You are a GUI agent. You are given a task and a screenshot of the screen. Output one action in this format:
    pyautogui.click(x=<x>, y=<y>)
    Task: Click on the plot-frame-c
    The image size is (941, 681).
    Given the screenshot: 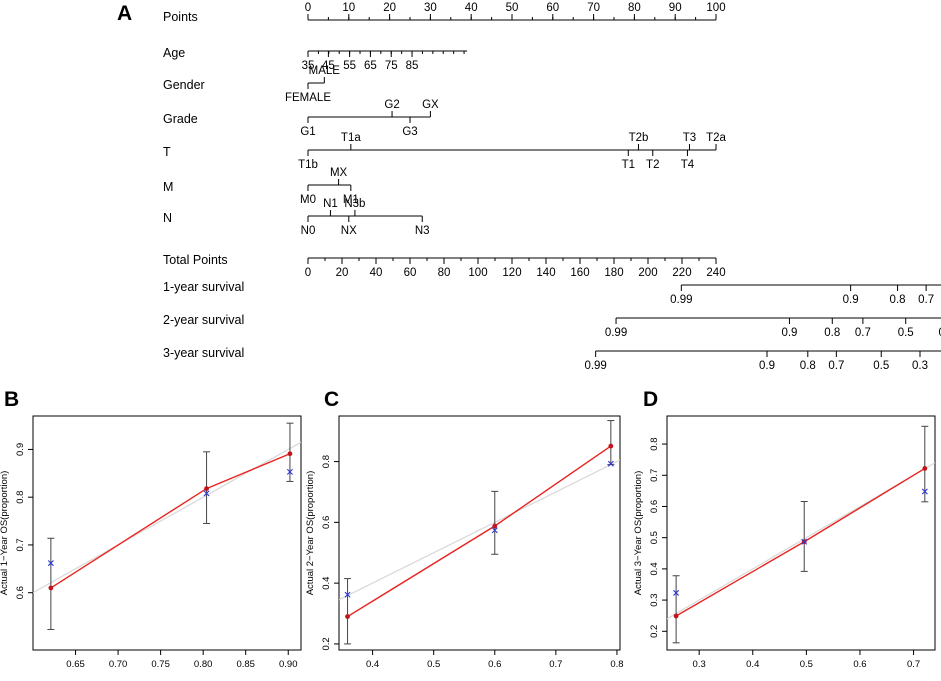 What is the action you would take?
    pyautogui.click(x=479, y=533)
    